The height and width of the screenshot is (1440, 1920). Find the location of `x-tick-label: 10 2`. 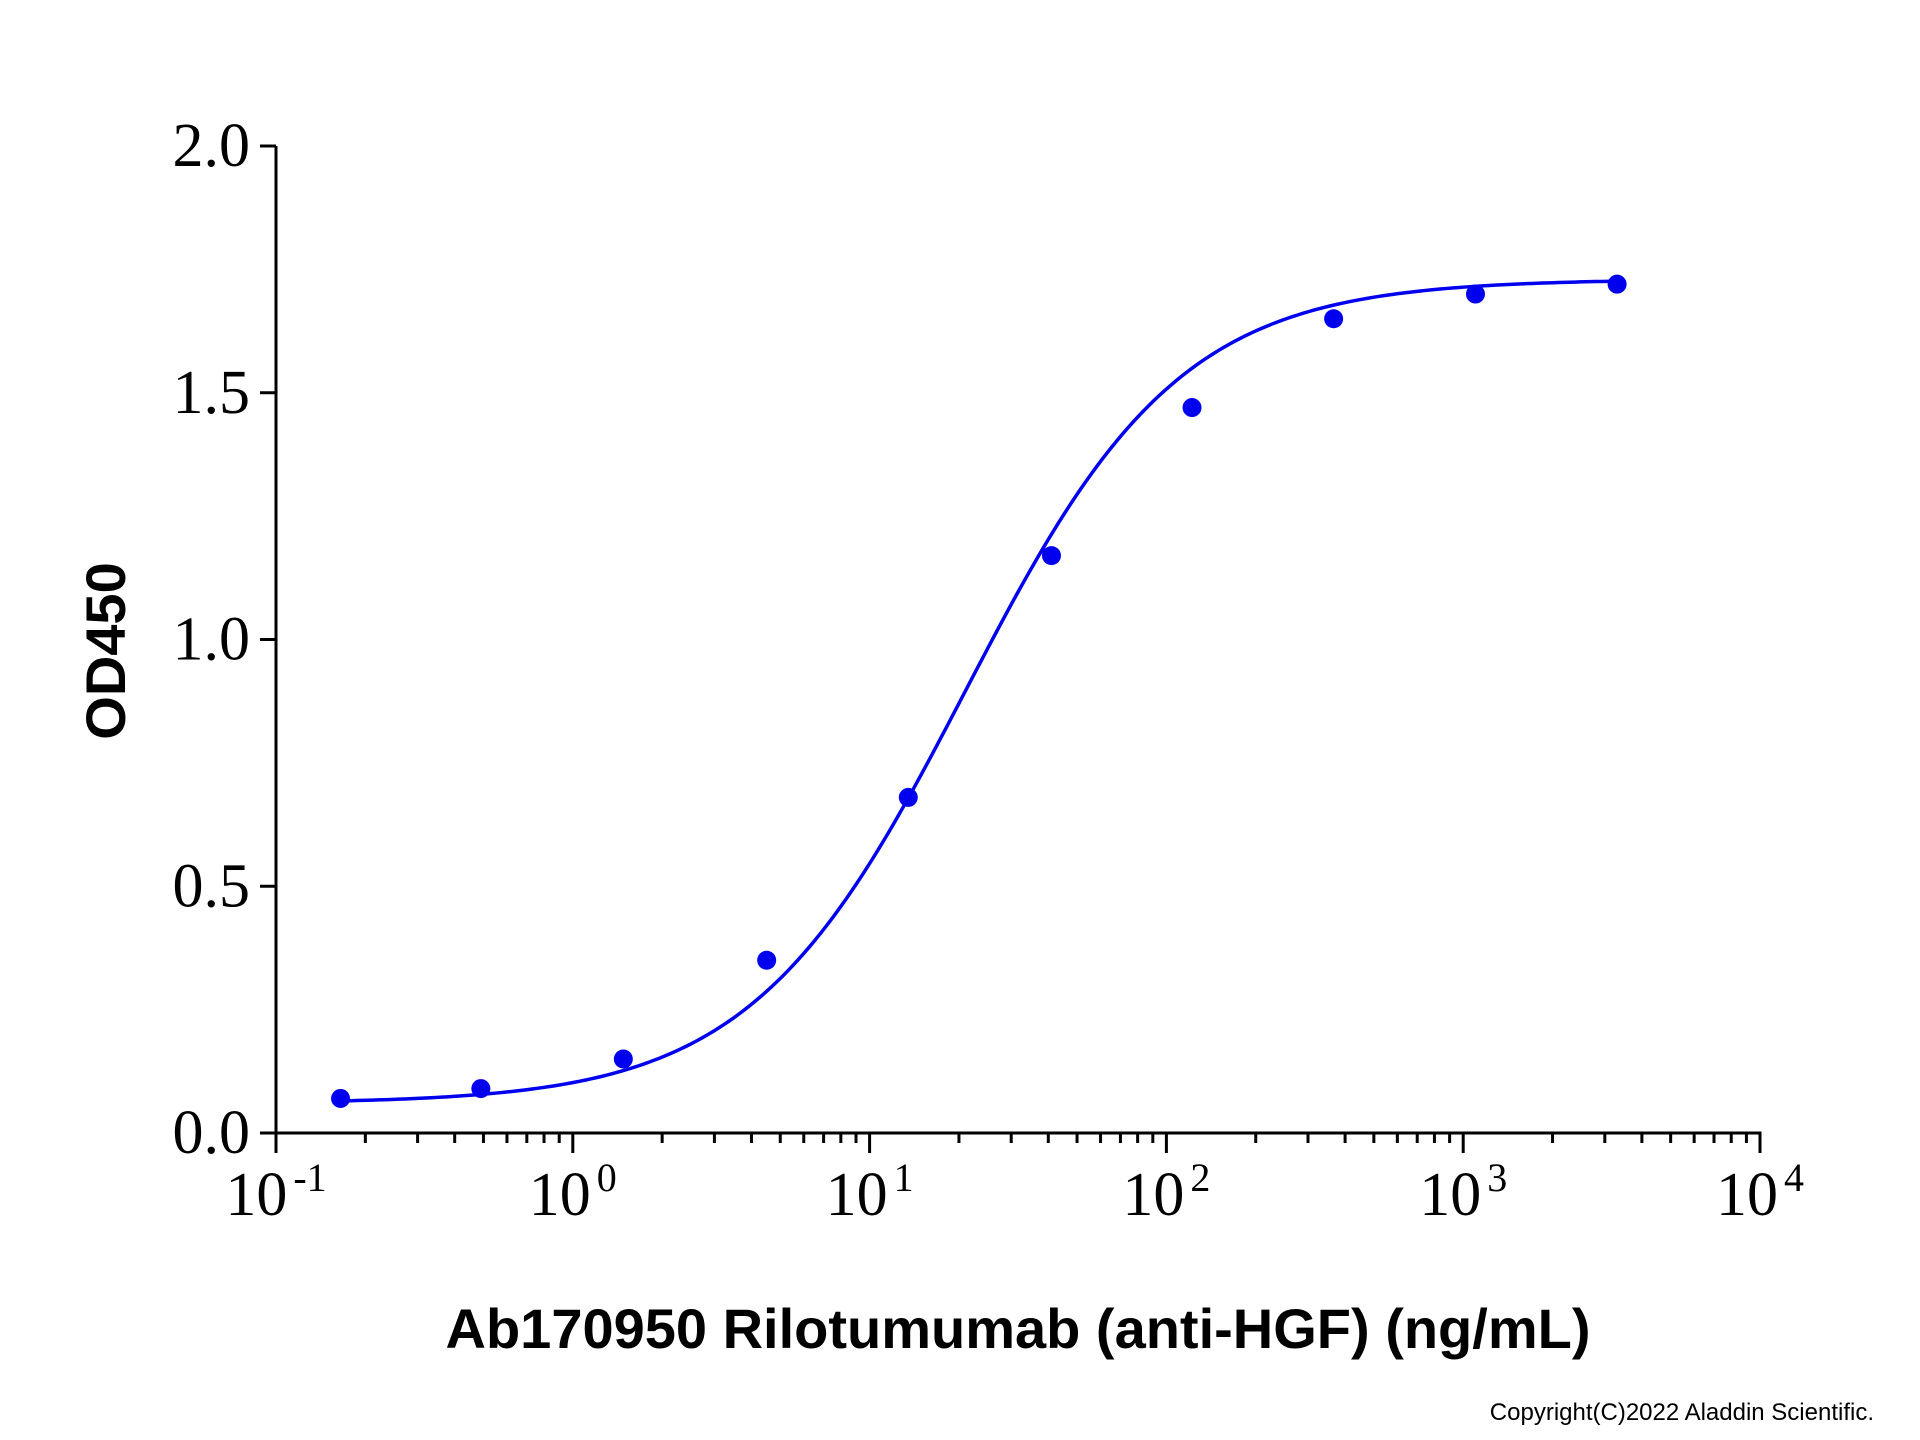

x-tick-label: 10 2 is located at coordinates (1166, 1192).